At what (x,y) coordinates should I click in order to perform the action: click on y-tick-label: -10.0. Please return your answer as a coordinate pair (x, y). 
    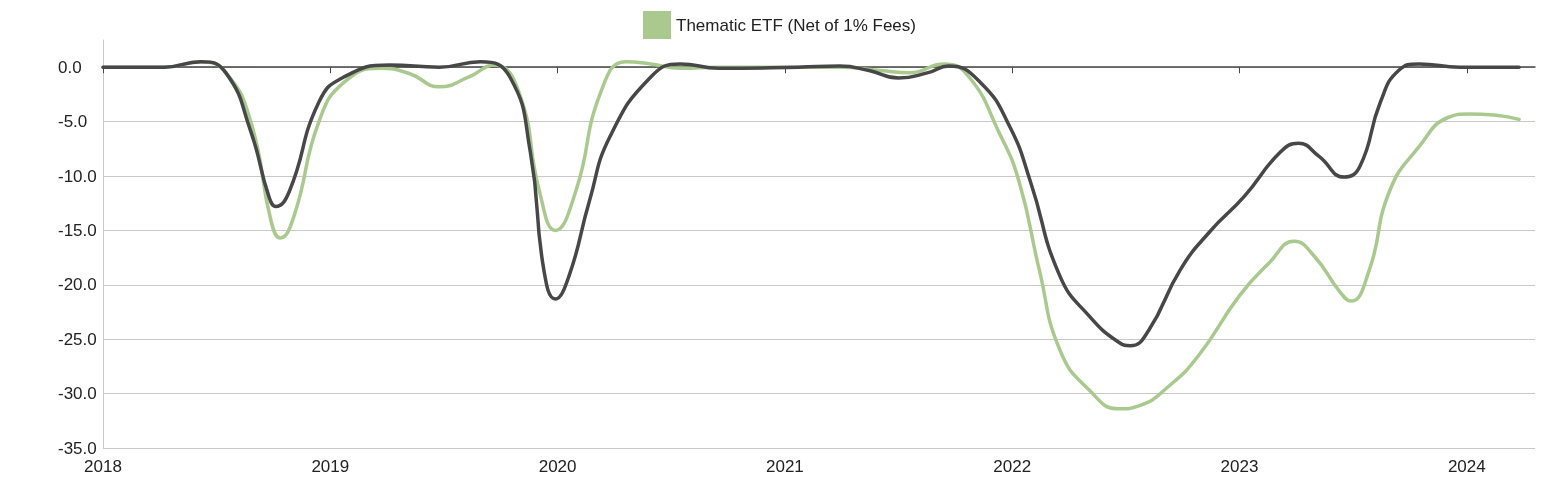
    Looking at the image, I should click on (77, 176).